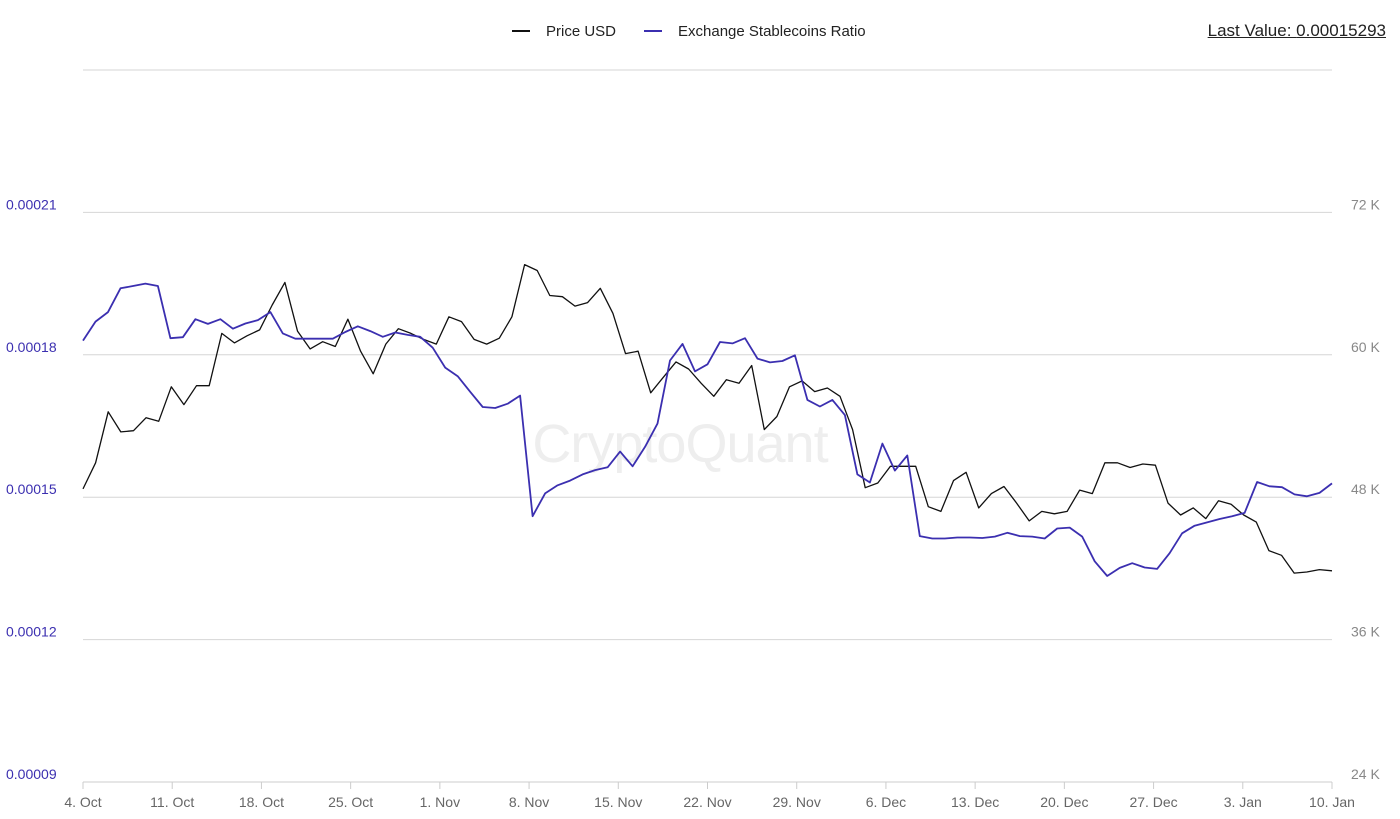  I want to click on legend-item-price: Price USD, so click(564, 31).